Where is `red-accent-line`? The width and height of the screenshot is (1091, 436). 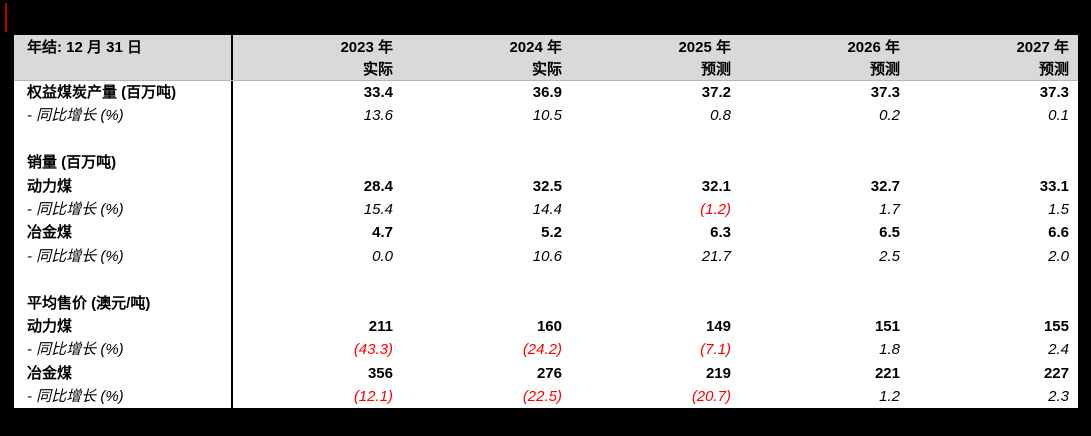
red-accent-line is located at coordinates (6, 17).